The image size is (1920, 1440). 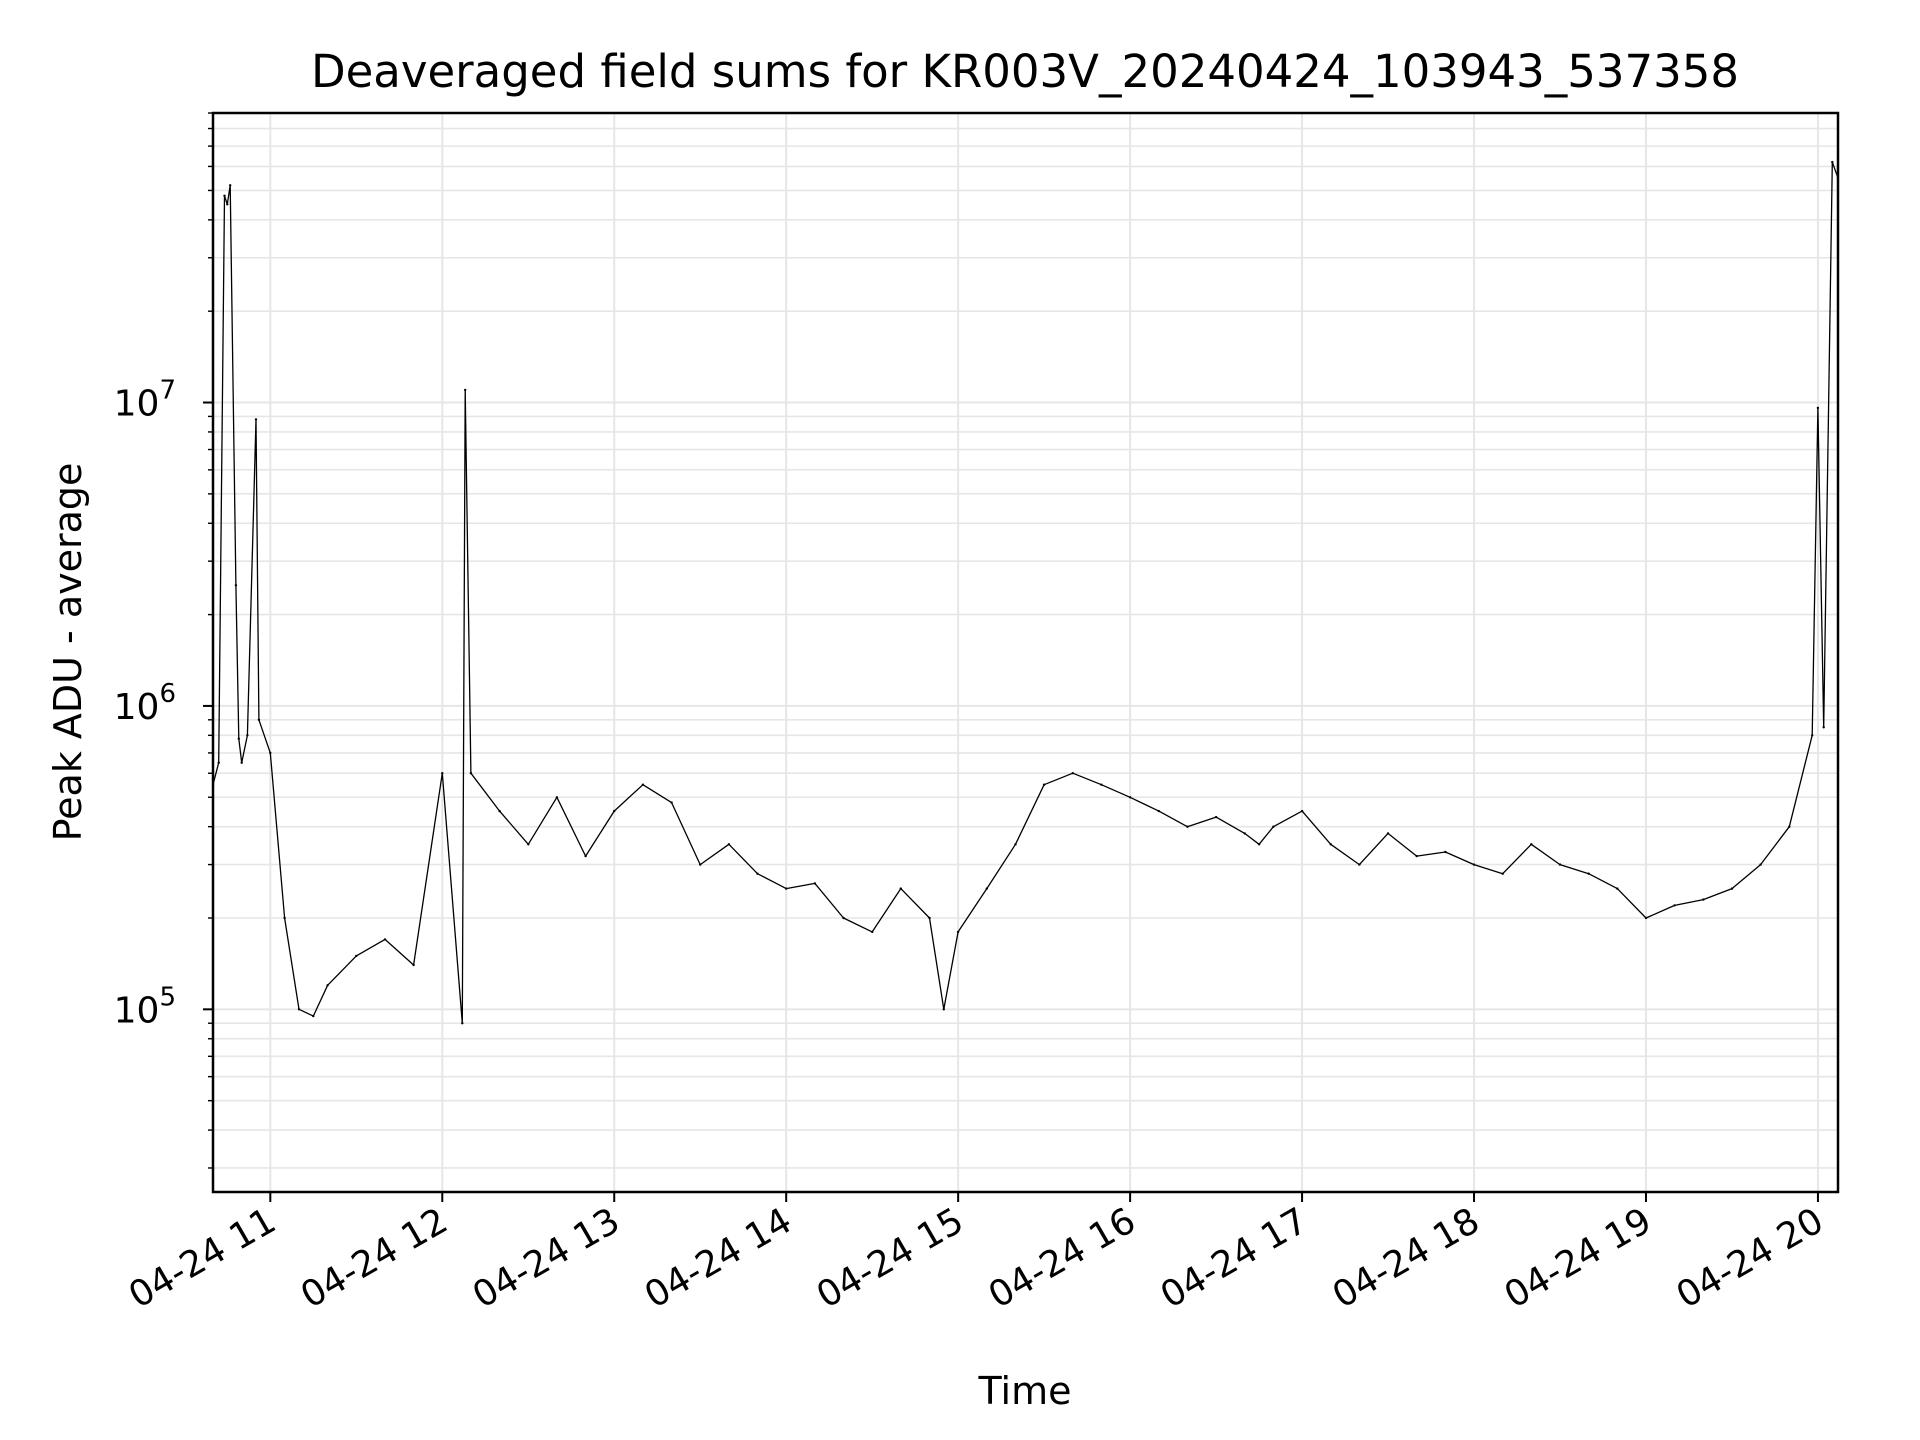 I want to click on y-tick-exponent: 5, so click(x=167, y=997).